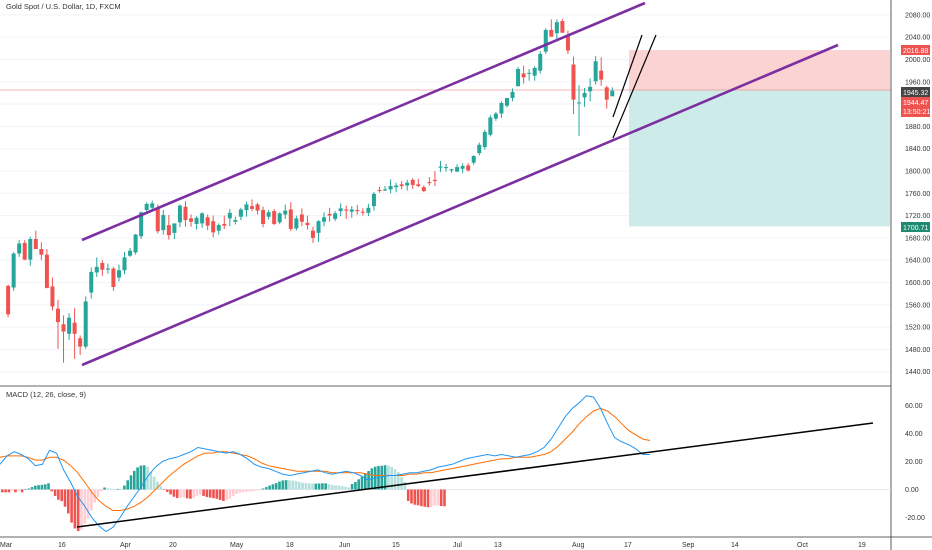 This screenshot has width=932, height=550. I want to click on signal-line, so click(325, 459).